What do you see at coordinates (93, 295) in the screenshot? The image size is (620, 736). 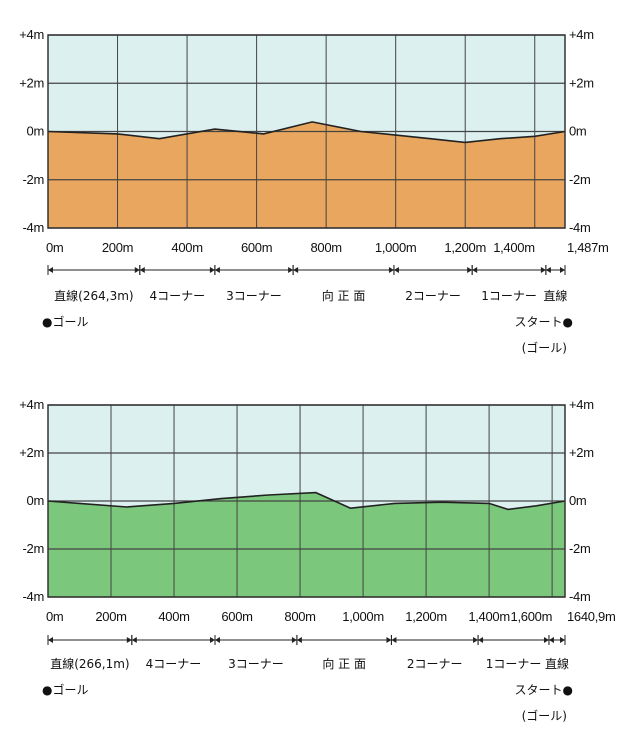 I see `section-label: 直線(264,3m)` at bounding box center [93, 295].